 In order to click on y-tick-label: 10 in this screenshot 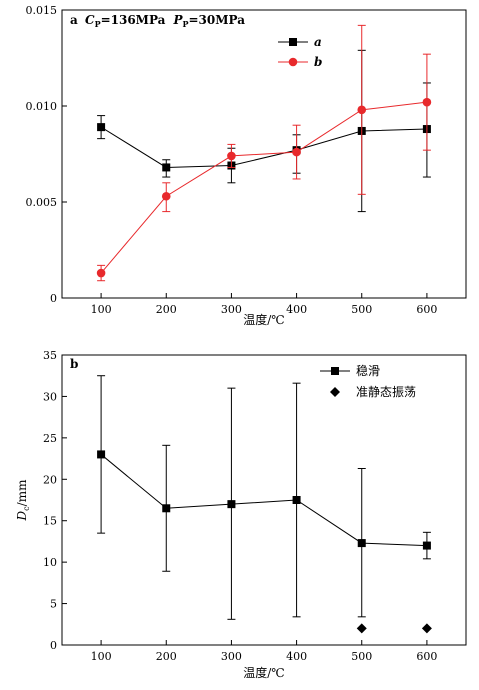, I will do `click(50, 562)`.